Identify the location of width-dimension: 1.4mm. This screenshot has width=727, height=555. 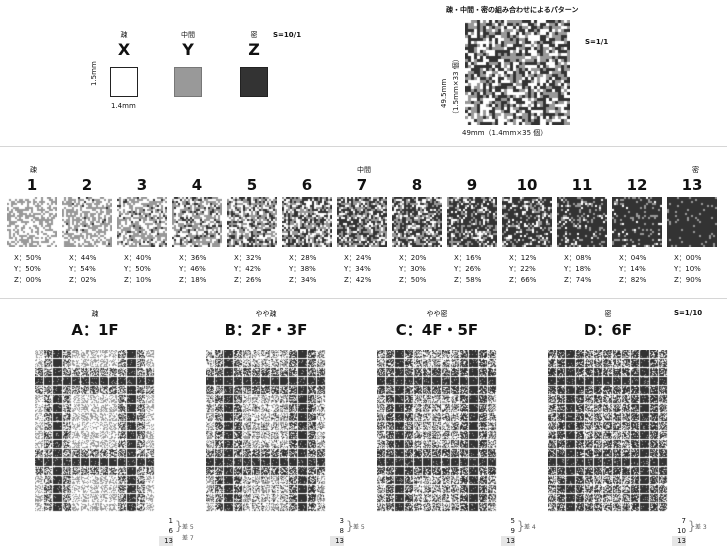
(123, 106).